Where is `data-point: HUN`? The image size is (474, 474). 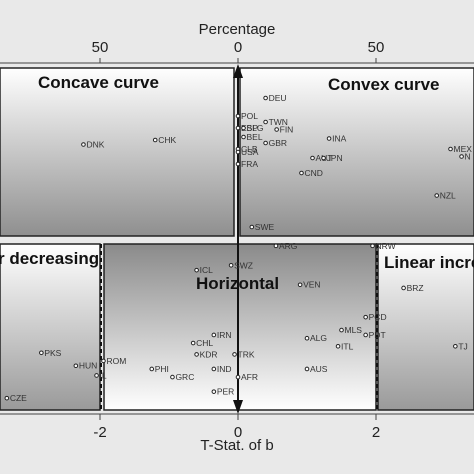 data-point: HUN is located at coordinates (85, 366).